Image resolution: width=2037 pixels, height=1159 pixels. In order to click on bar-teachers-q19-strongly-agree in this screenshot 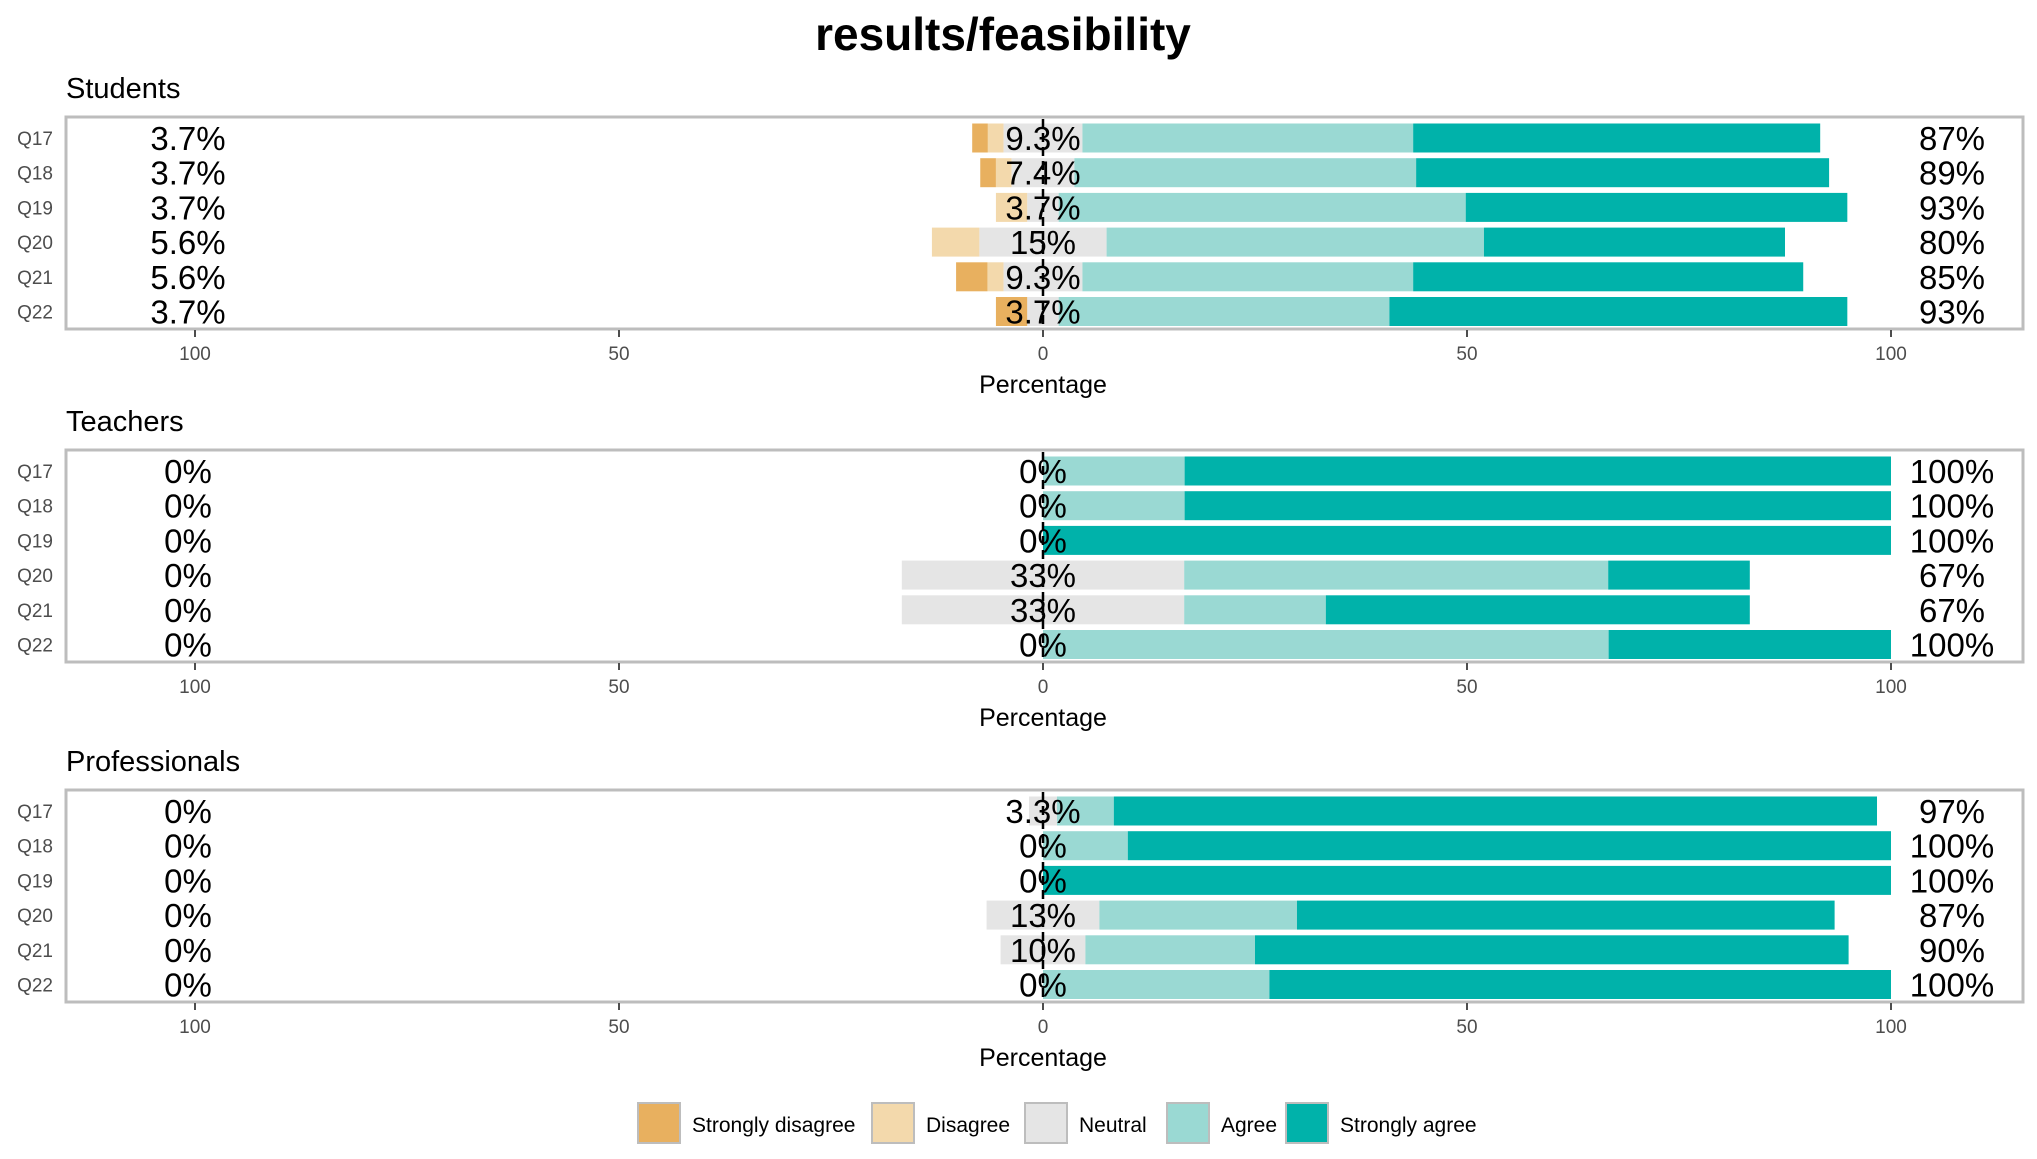, I will do `click(1467, 540)`.